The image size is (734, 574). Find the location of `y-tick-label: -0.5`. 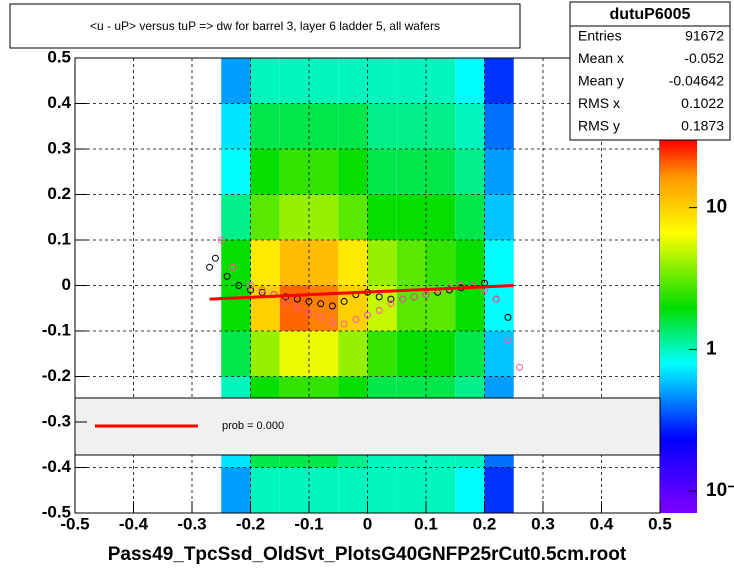

y-tick-label: -0.5 is located at coordinates (56, 511).